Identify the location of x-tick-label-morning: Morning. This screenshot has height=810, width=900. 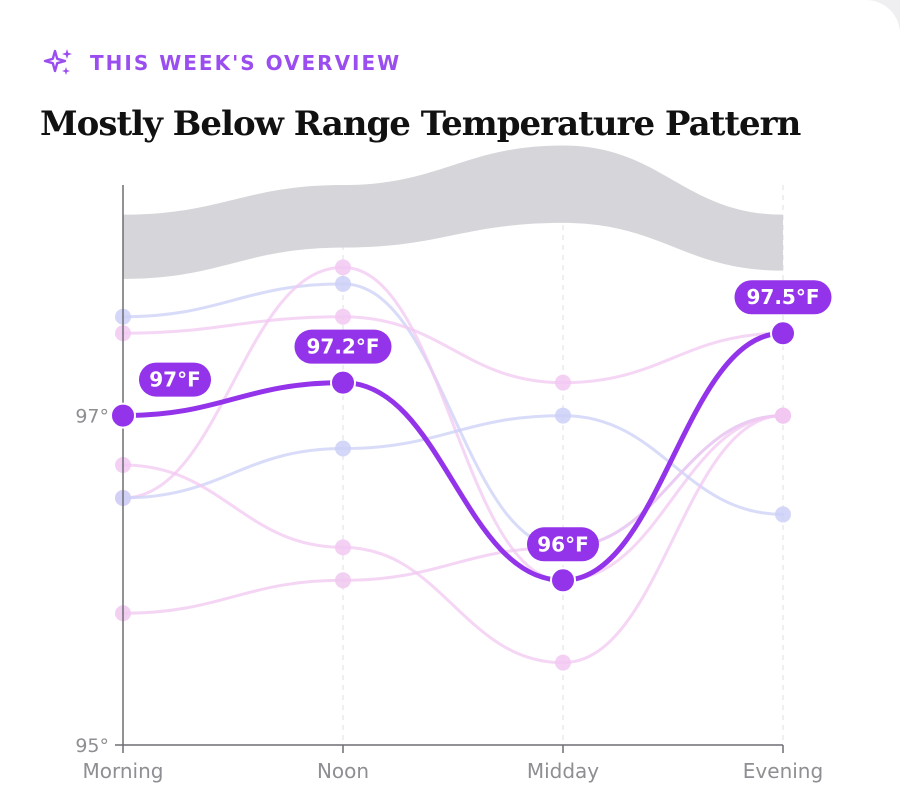
(123, 771).